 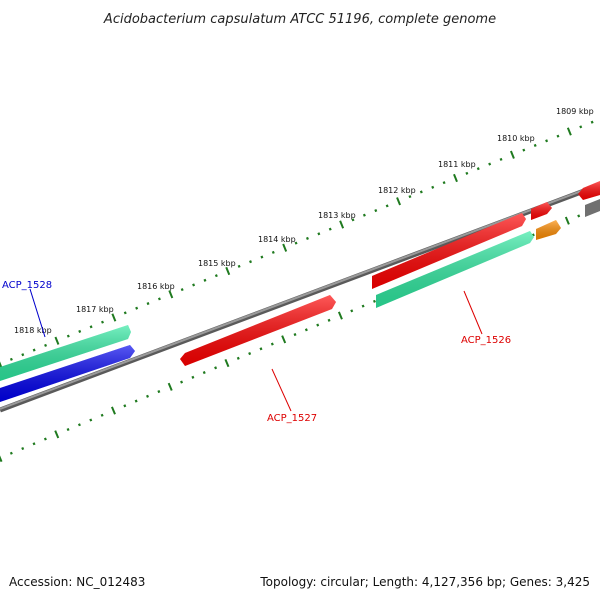 I want to click on label-acp-1526: ACP_1526, so click(x=486, y=340).